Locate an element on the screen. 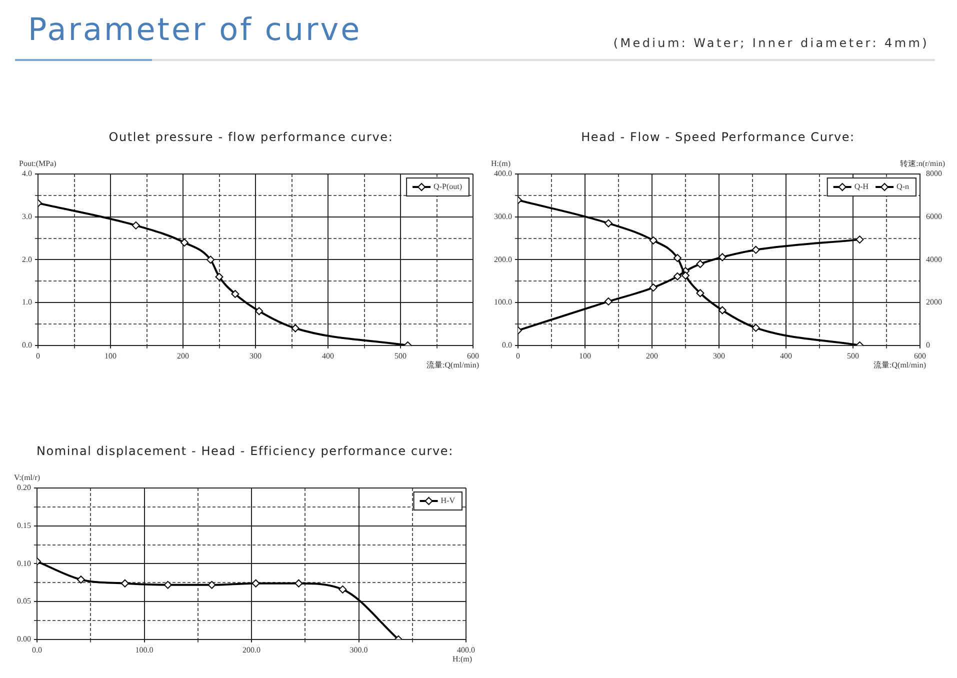  legend-label: Q-H is located at coordinates (861, 187).